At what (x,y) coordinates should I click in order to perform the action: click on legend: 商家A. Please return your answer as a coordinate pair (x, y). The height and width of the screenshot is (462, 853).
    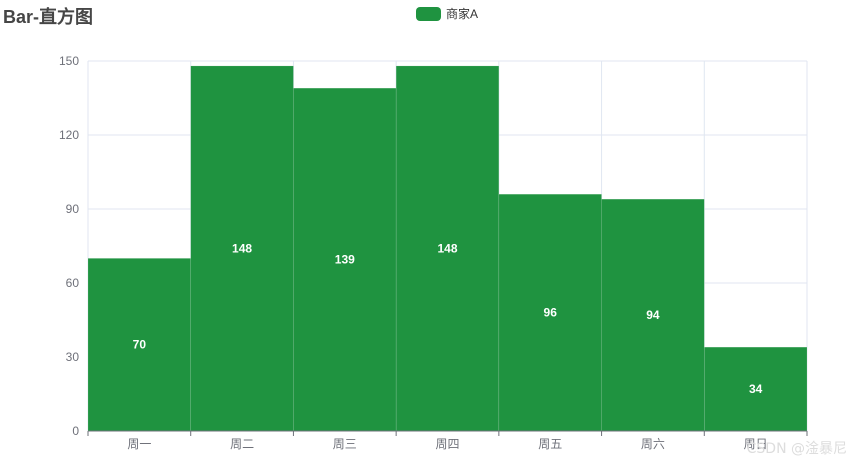
    Looking at the image, I should click on (447, 13).